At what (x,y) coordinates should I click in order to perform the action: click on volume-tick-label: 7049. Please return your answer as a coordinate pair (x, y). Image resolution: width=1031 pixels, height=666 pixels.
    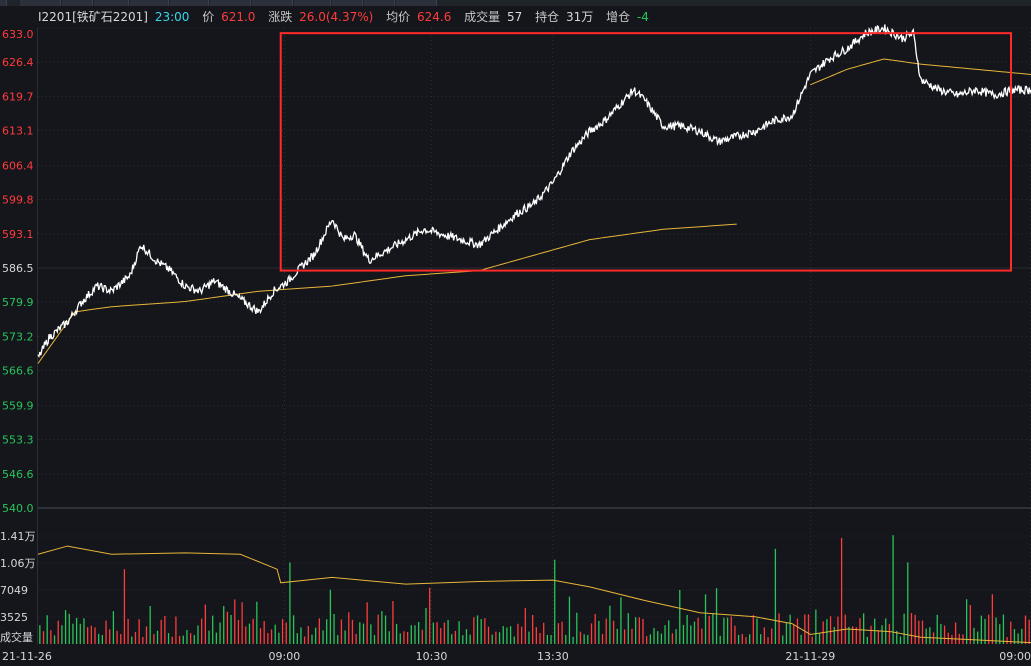
    Looking at the image, I should click on (14, 590).